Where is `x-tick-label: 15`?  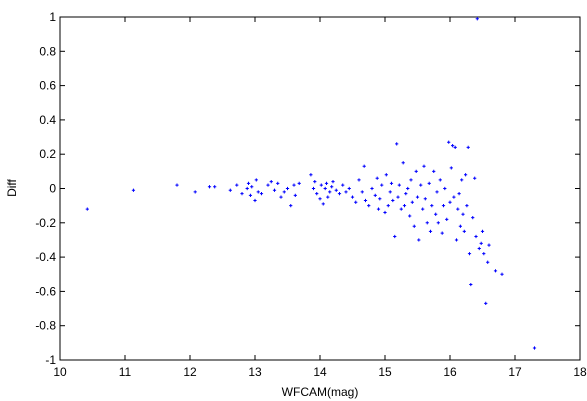 x-tick-label: 15 is located at coordinates (385, 372).